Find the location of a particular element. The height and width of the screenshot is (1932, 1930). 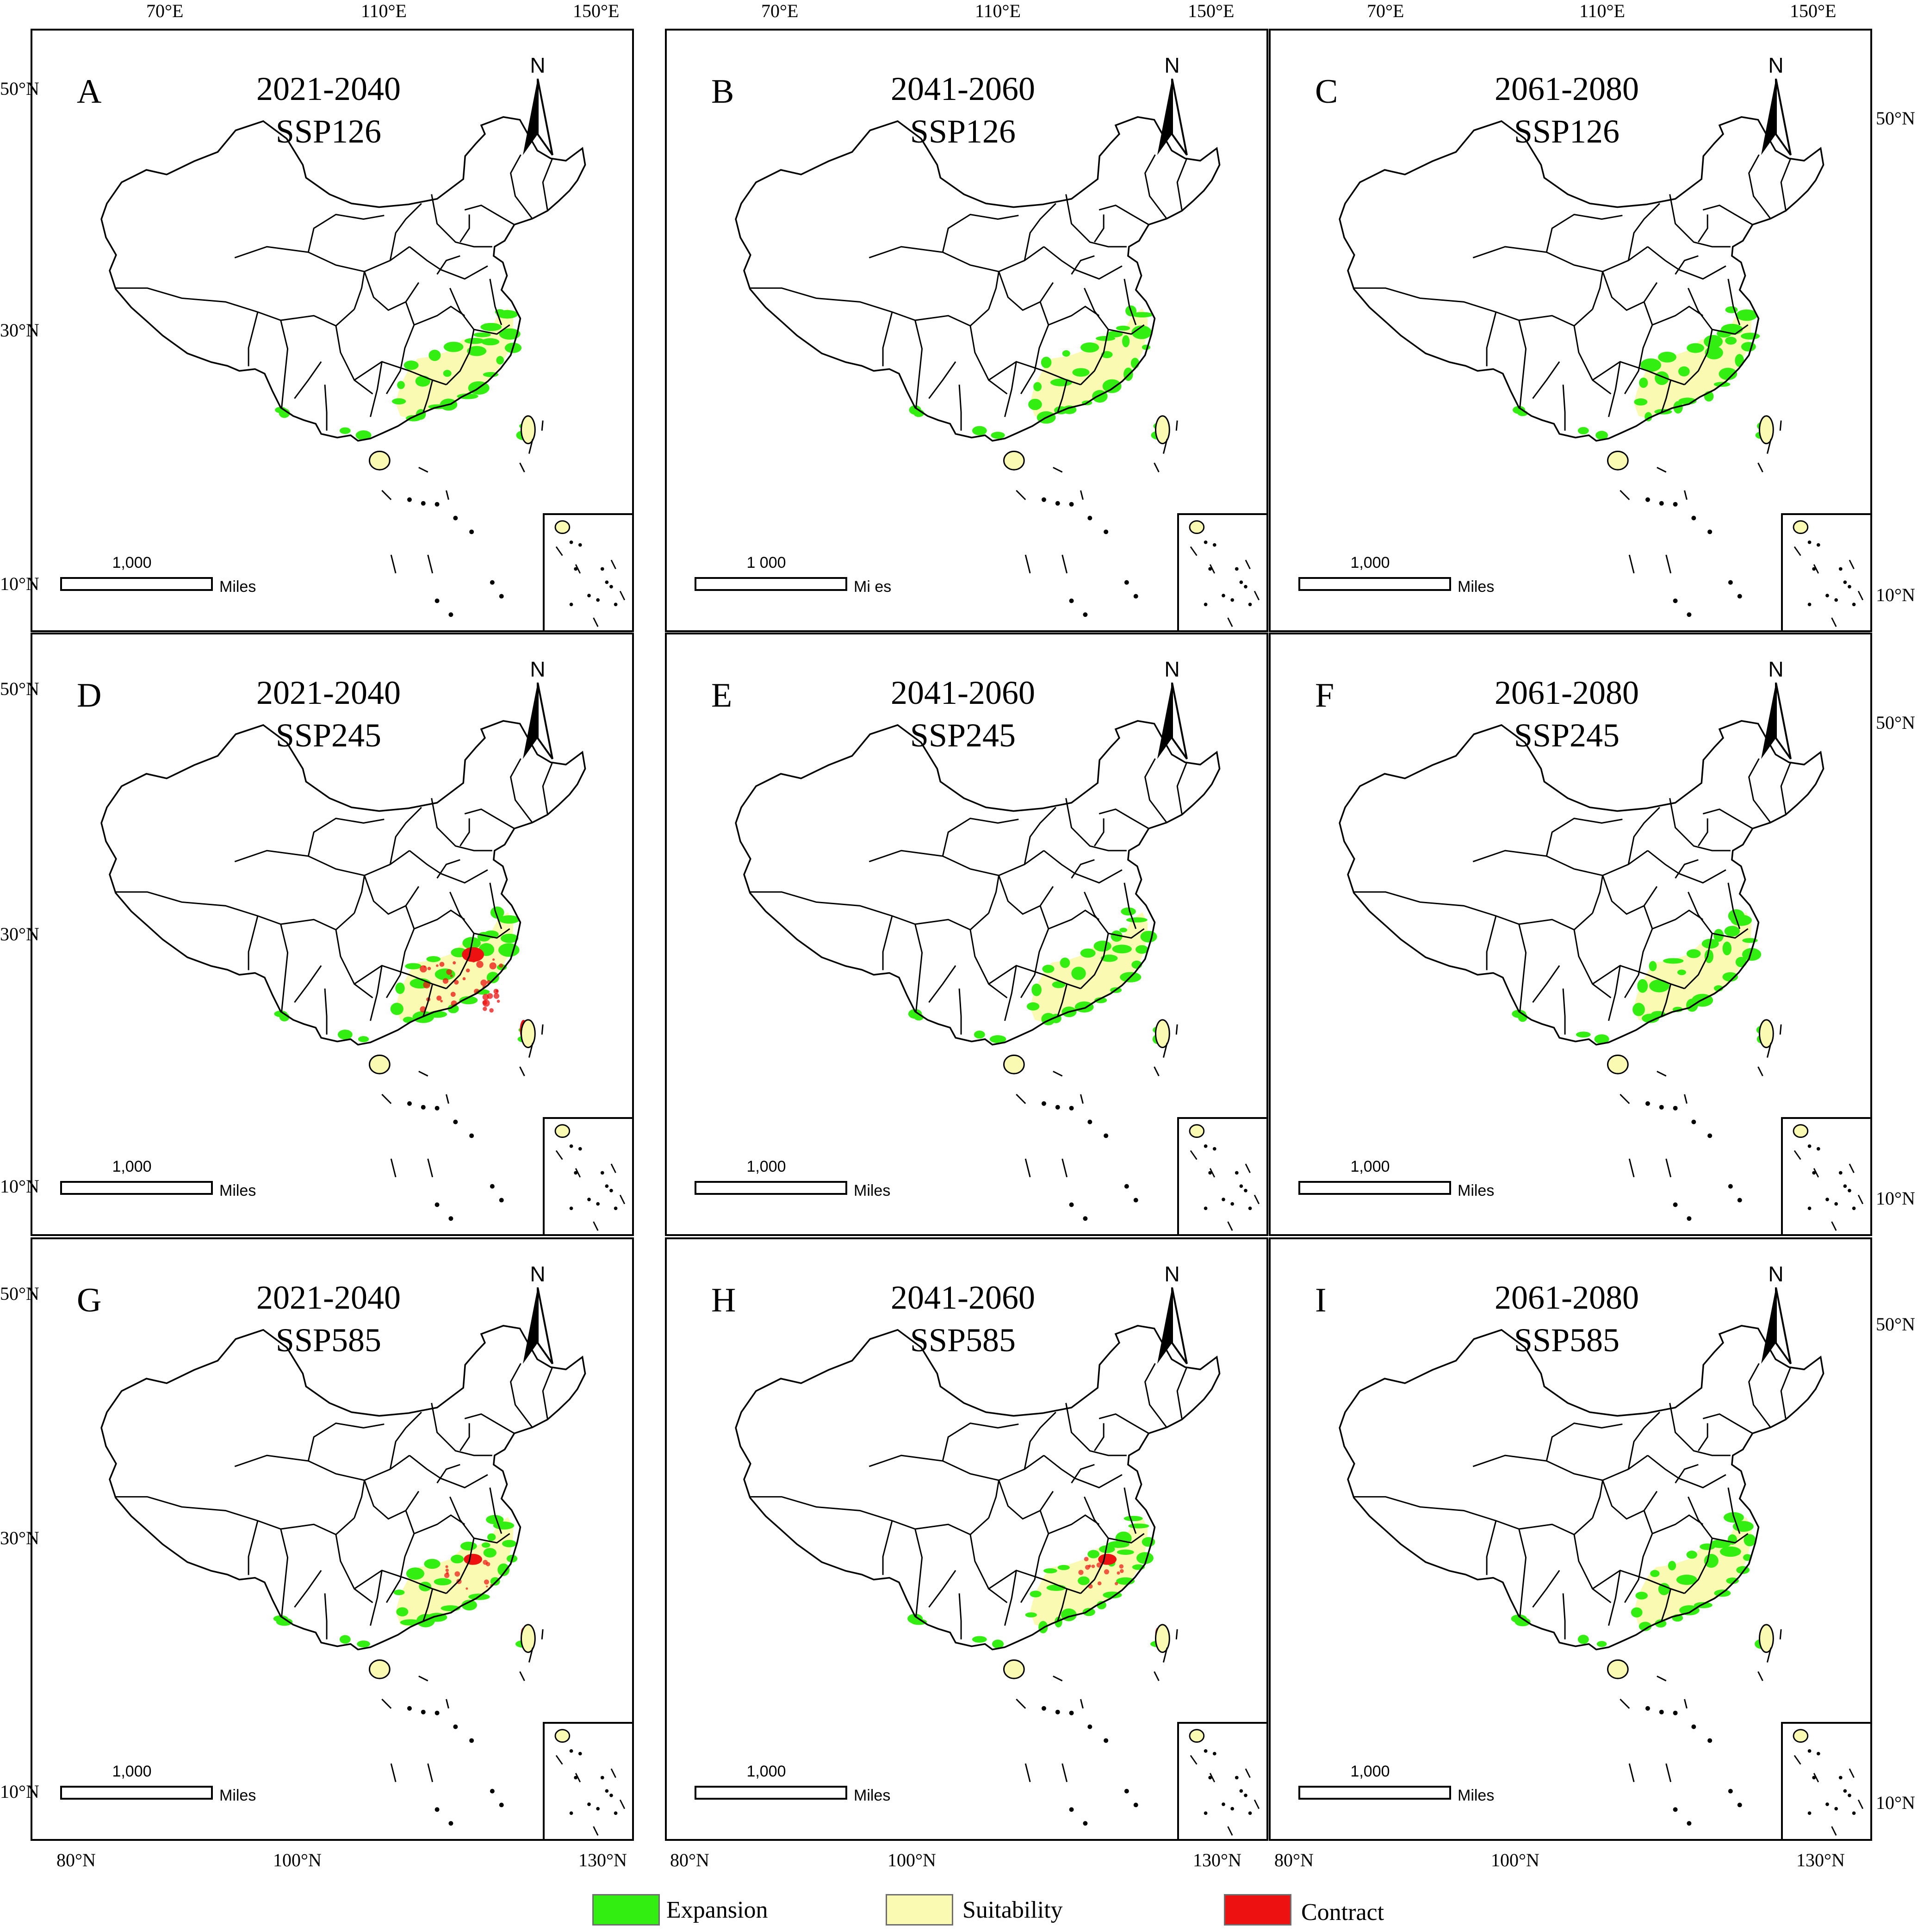

axis-tick-label: 100°N is located at coordinates (1515, 1860).